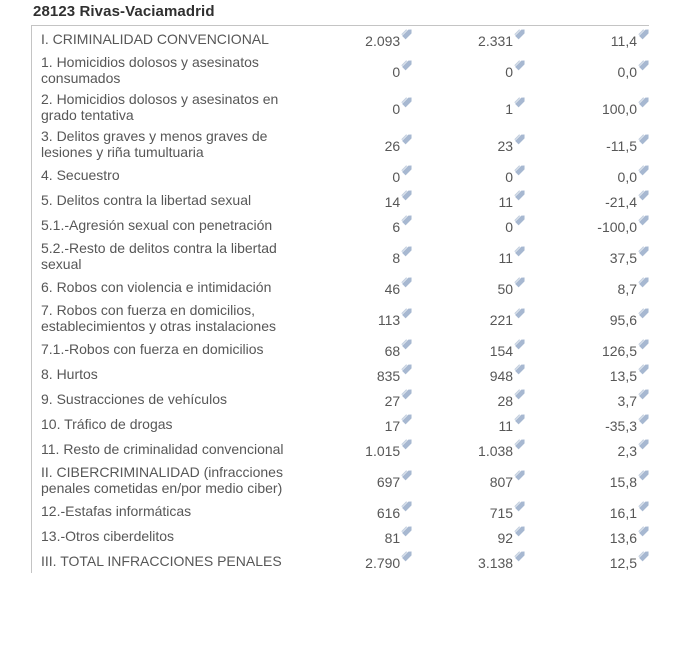  What do you see at coordinates (468, 560) in the screenshot?
I see `value-col-2-cell: 3.138` at bounding box center [468, 560].